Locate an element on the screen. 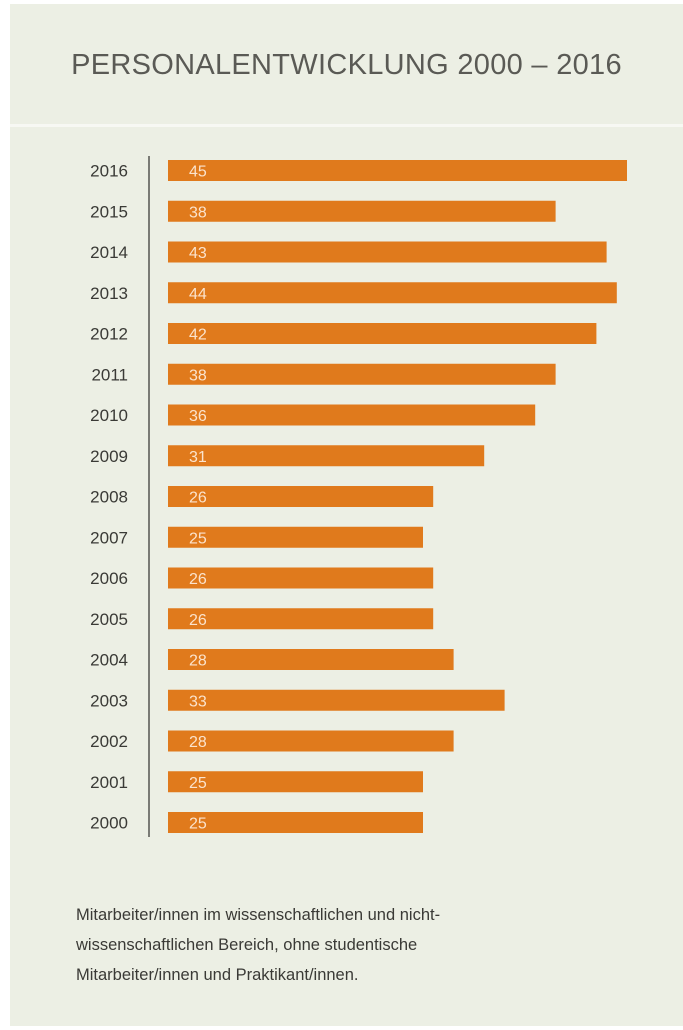 The width and height of the screenshot is (683, 1030). footnote-line-3: Mitarbeiter/innen und Praktikant/innen. is located at coordinates (217, 975).